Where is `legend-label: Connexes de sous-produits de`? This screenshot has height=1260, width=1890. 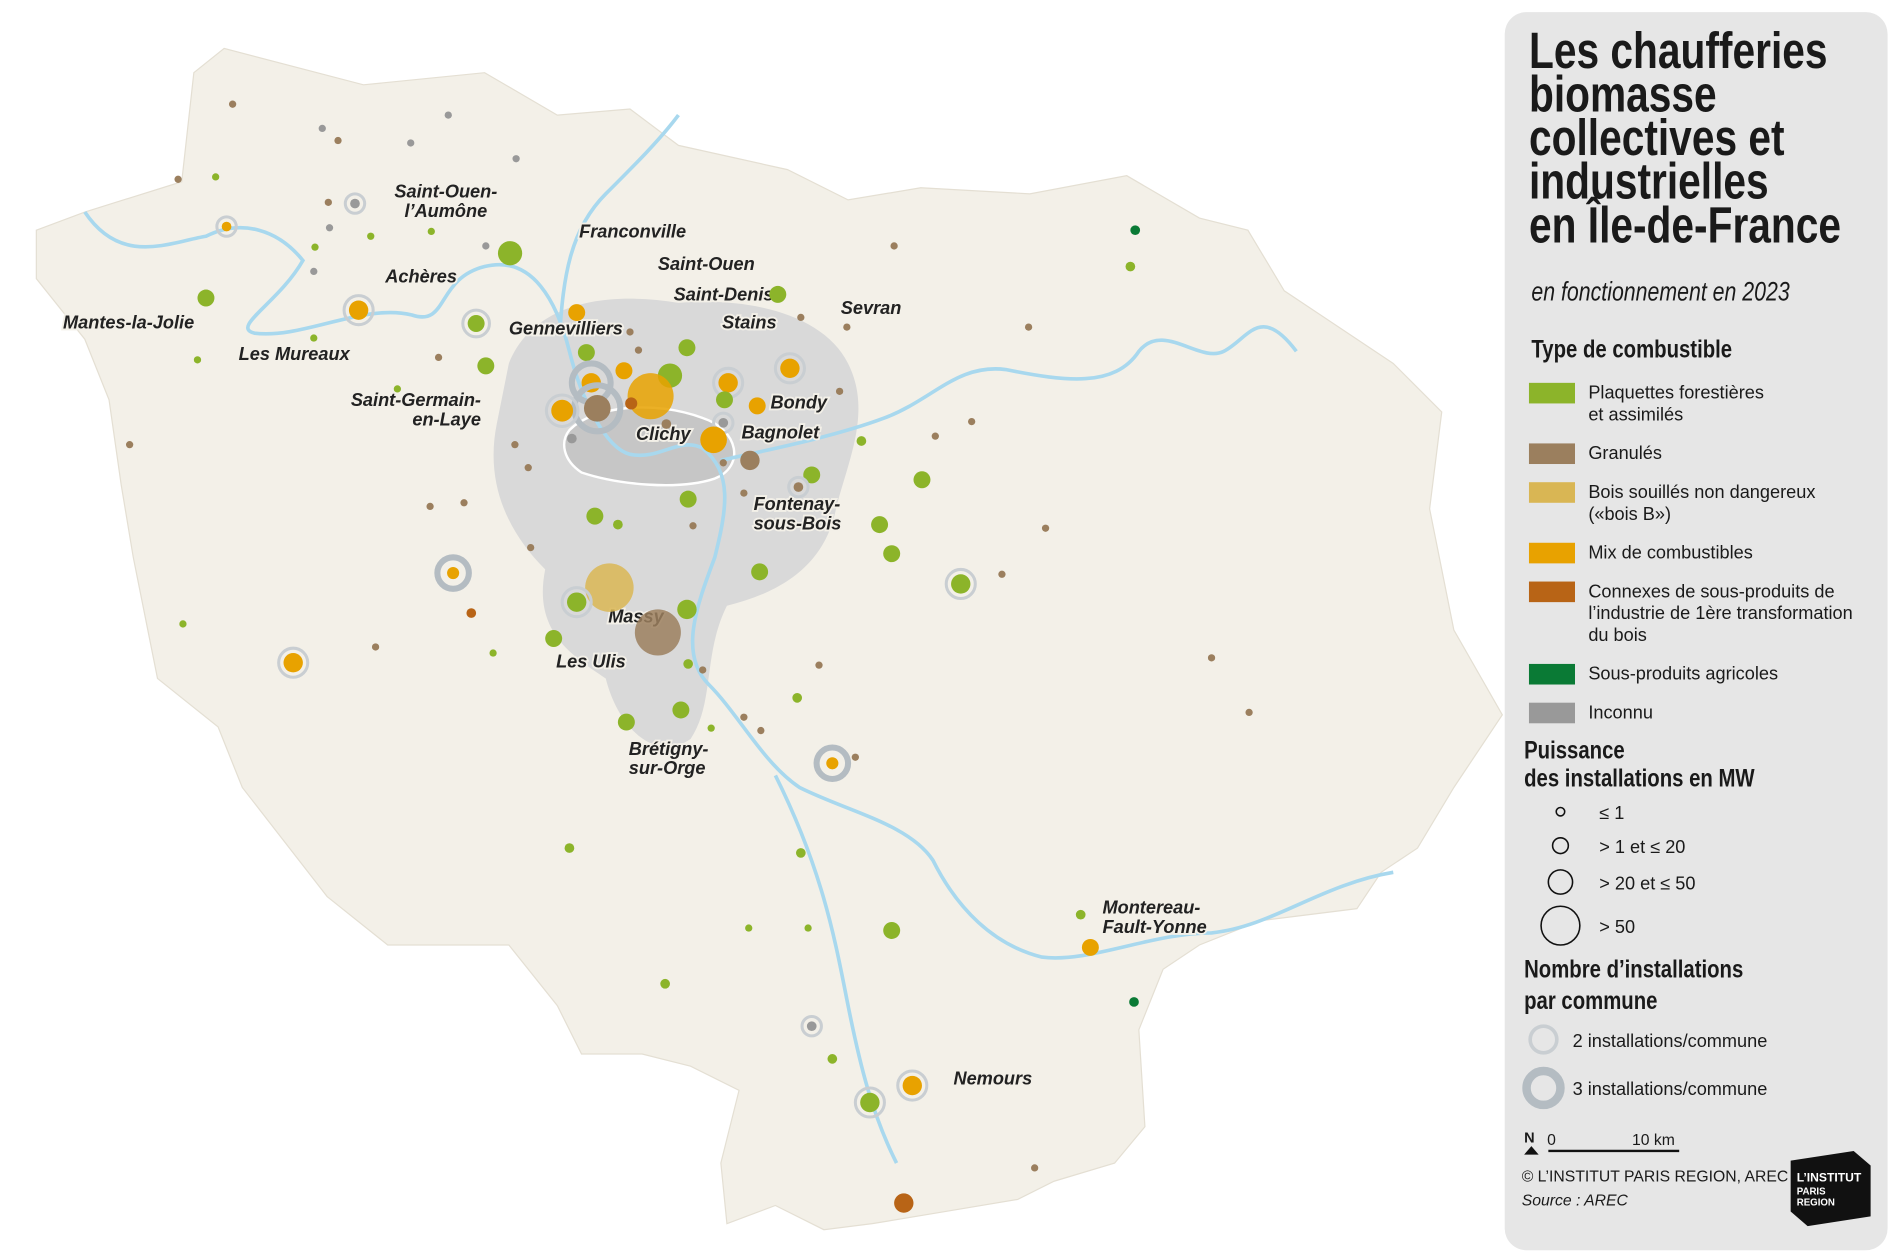 legend-label: Connexes de sous-produits de is located at coordinates (1711, 591).